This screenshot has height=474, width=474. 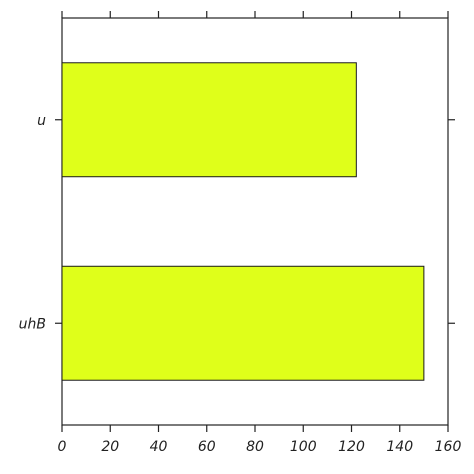 I want to click on x-tick-label: 80, so click(x=255, y=447).